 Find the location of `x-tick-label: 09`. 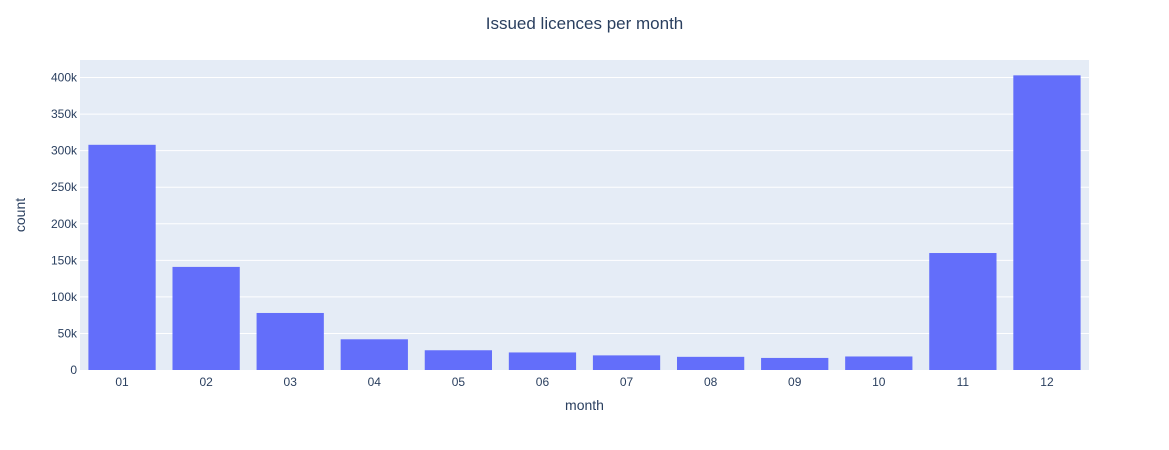

x-tick-label: 09 is located at coordinates (795, 382).